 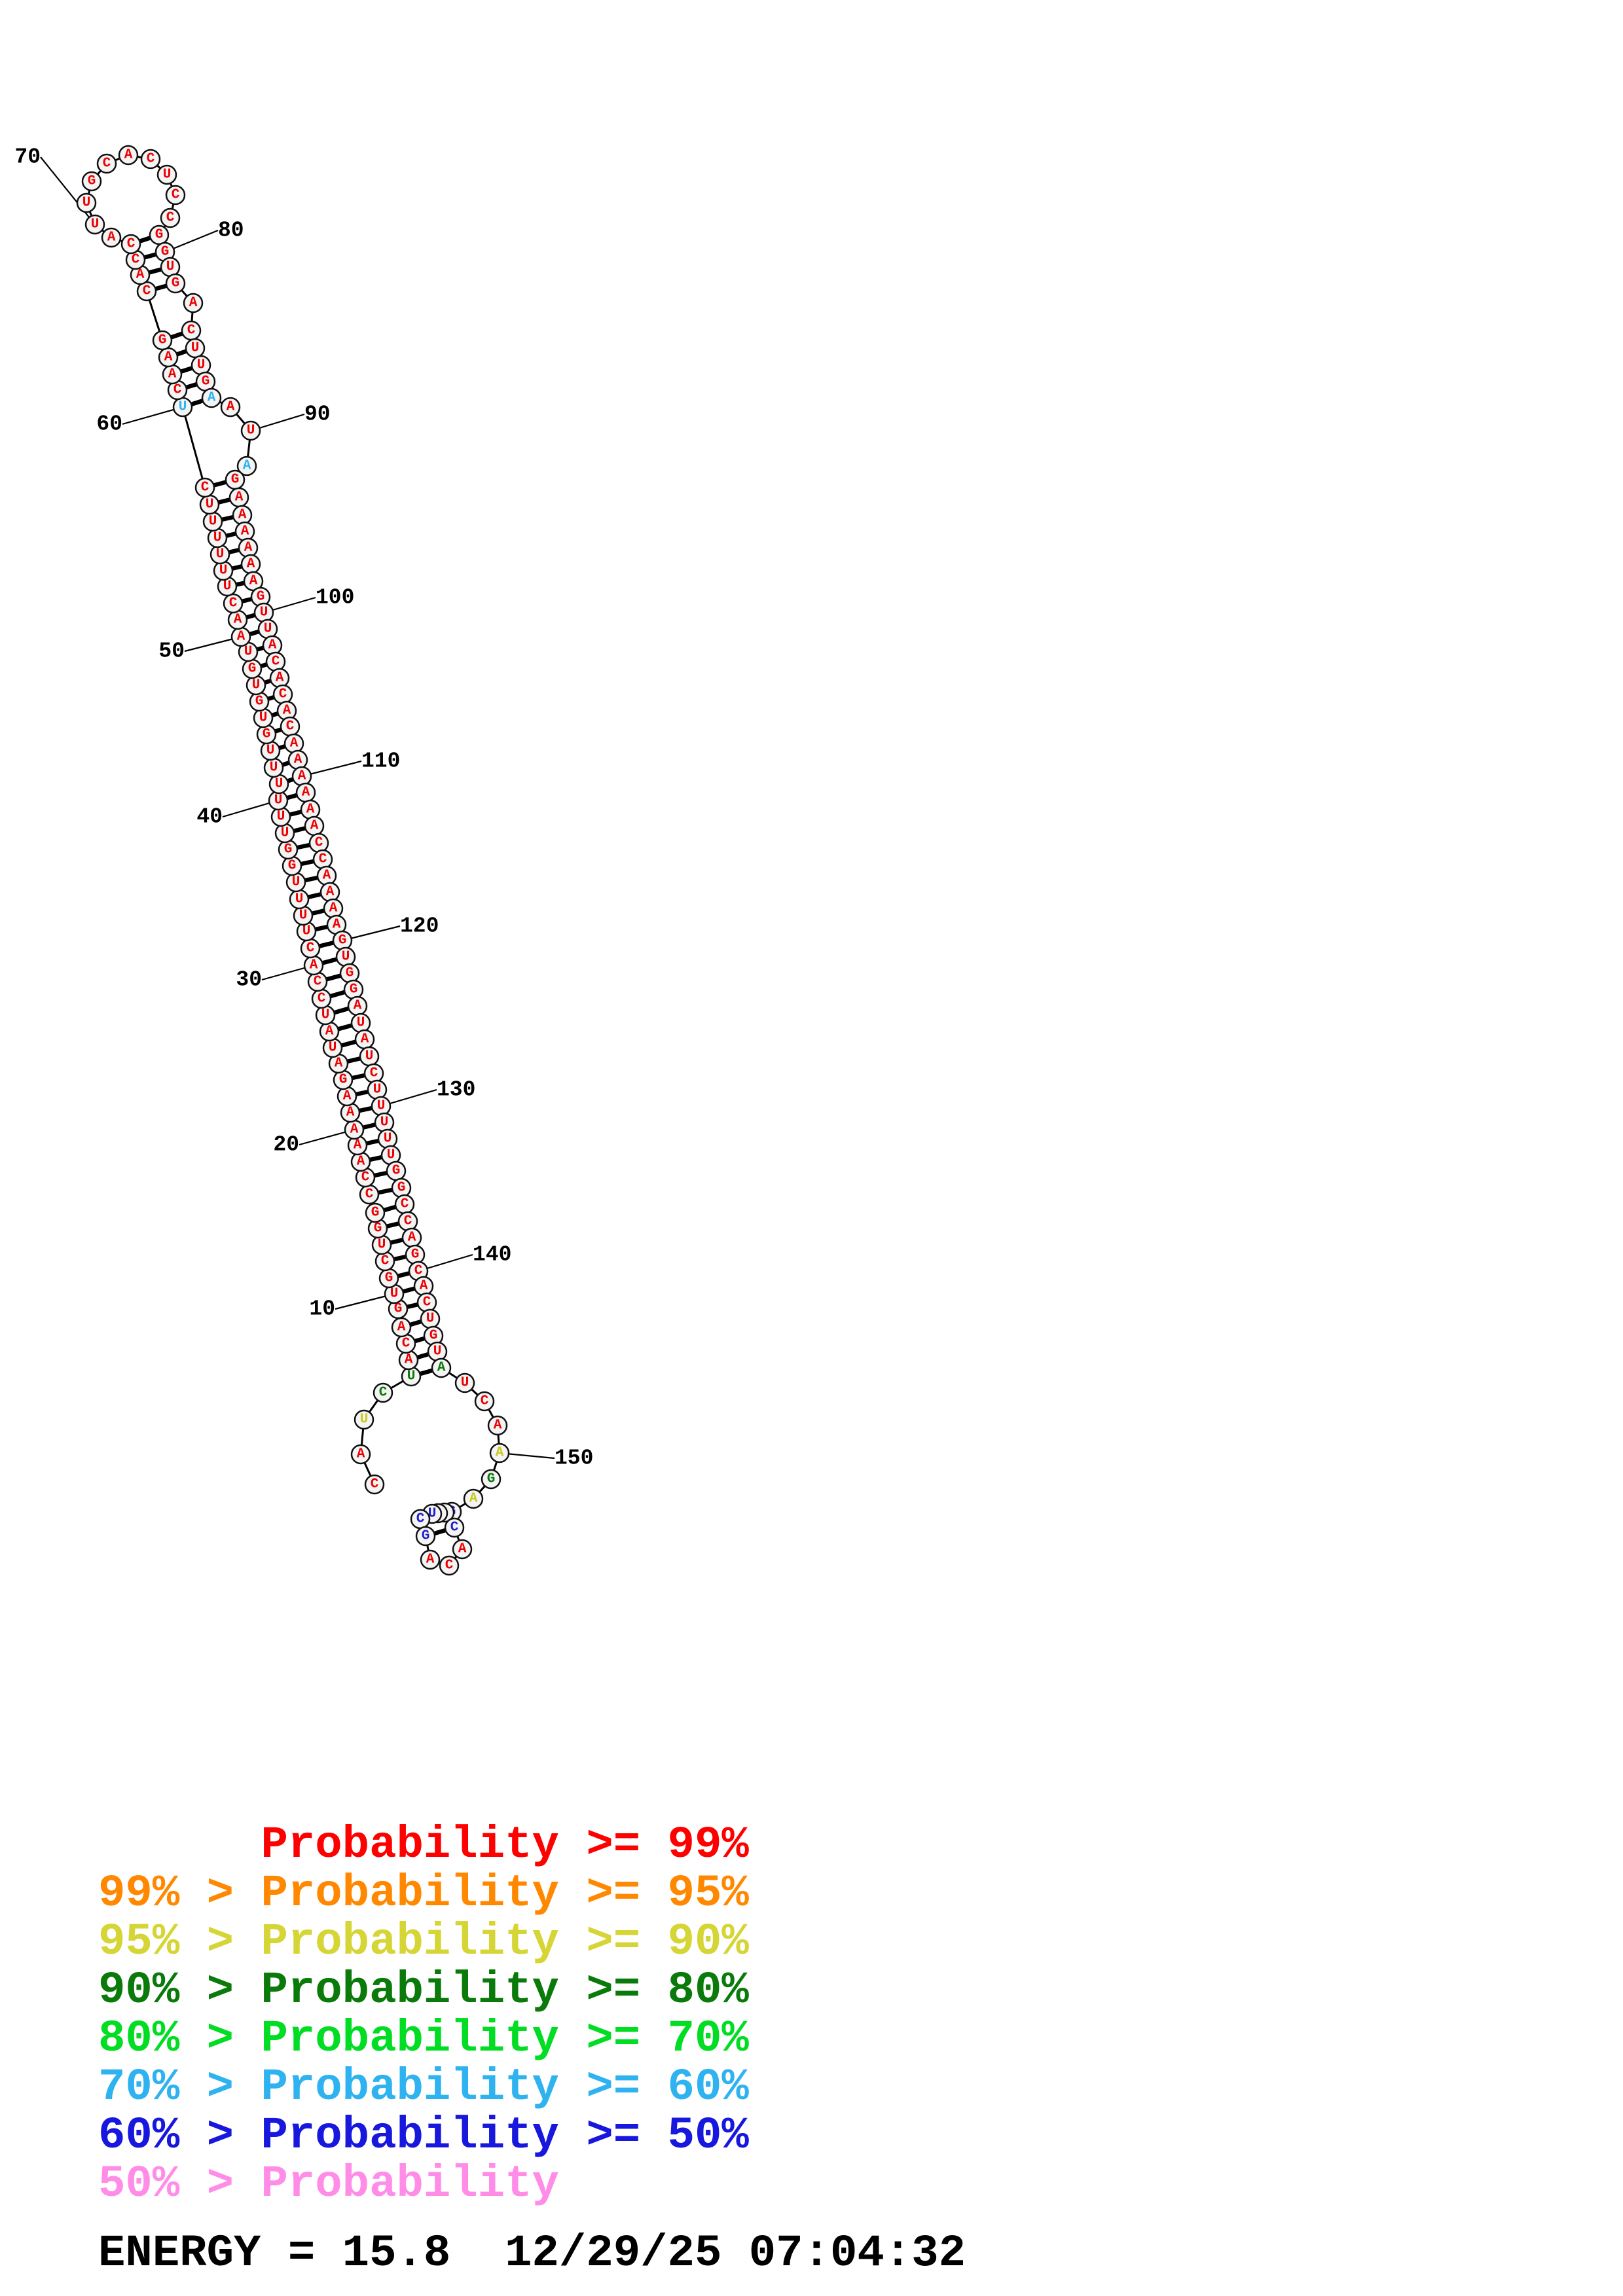 I want to click on legend-line-3: 95% > Probability >= 90%, so click(x=423, y=1941).